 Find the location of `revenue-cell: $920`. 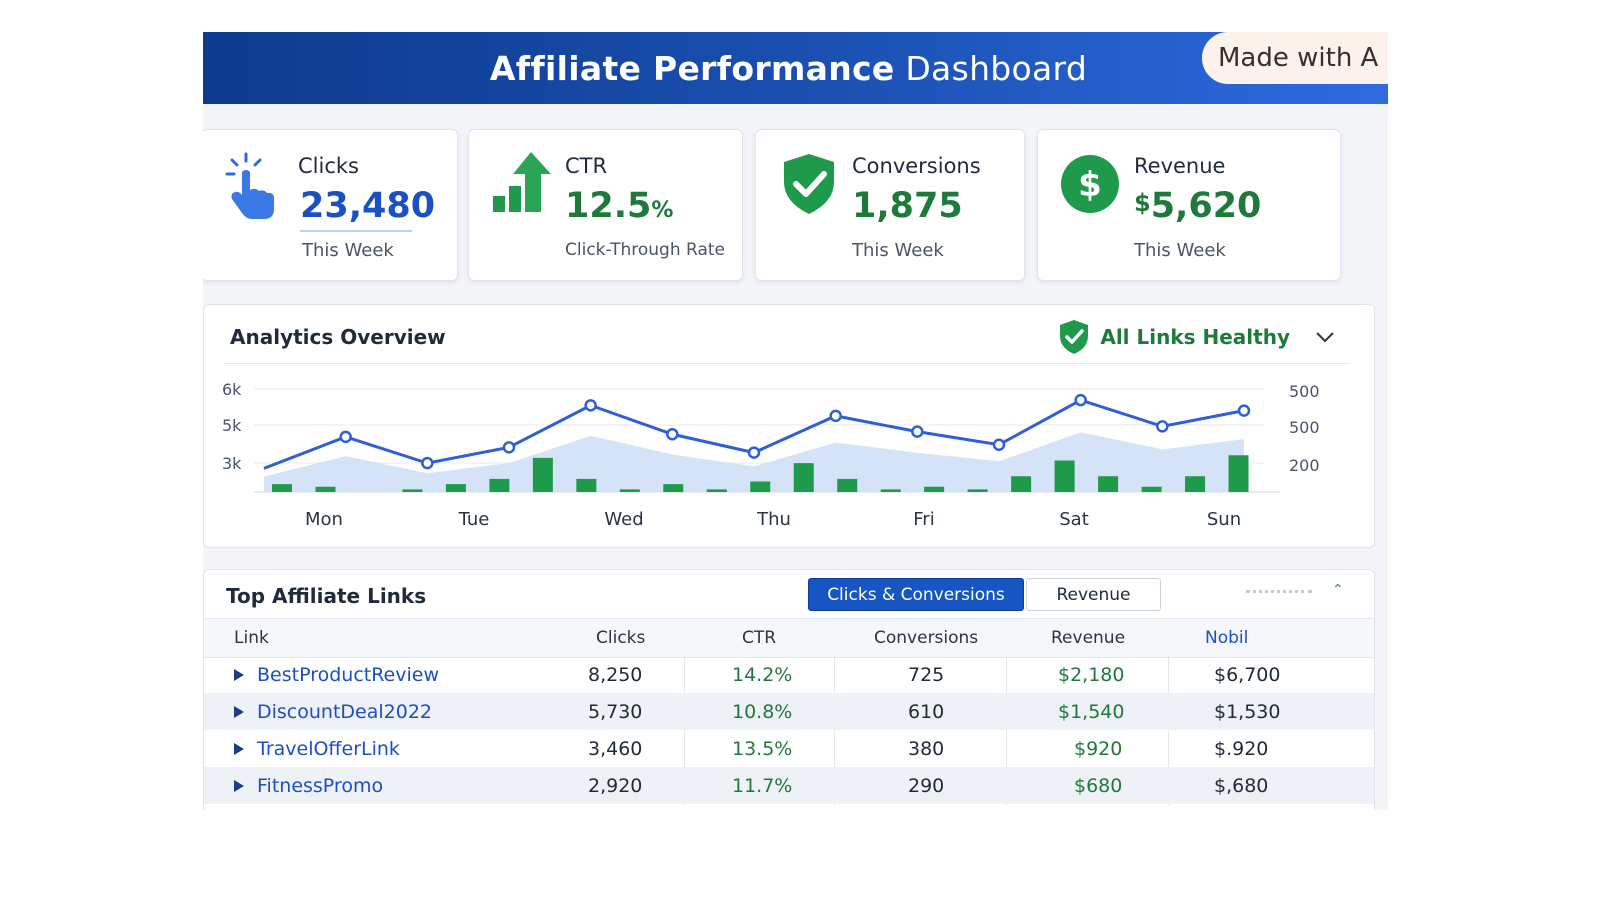

revenue-cell: $920 is located at coordinates (1098, 749).